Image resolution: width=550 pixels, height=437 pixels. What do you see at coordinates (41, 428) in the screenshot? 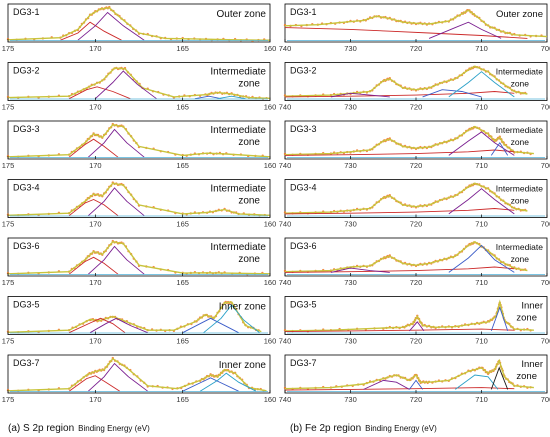
I see `caption-s2p-title: (a) S 2p region` at bounding box center [41, 428].